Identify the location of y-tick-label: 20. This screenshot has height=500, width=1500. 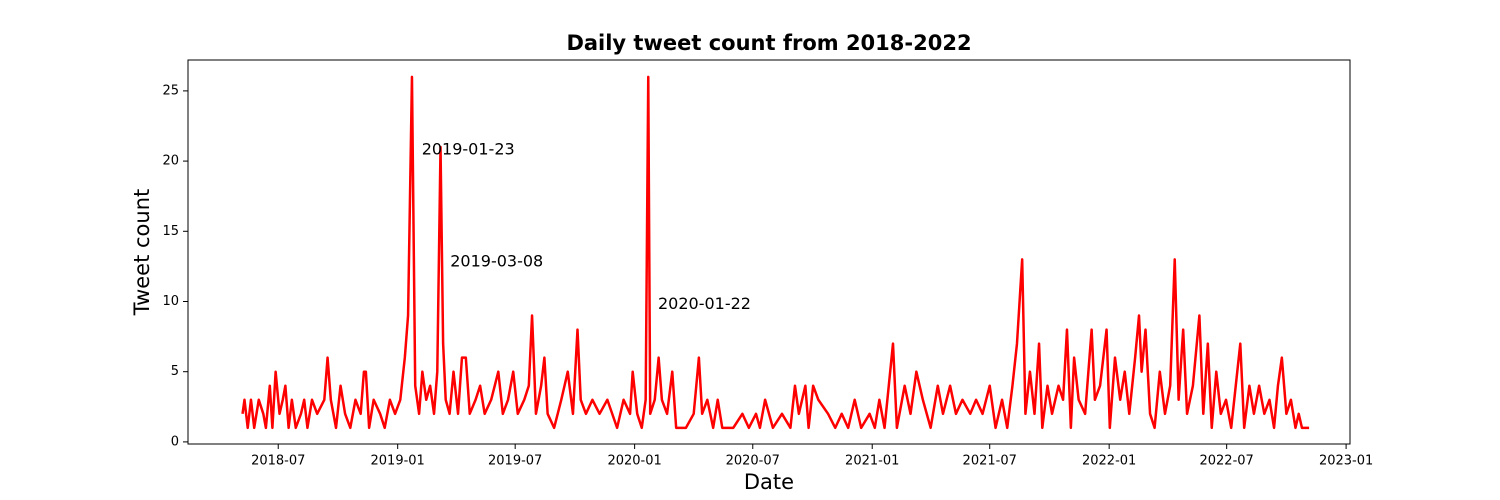
(170, 161).